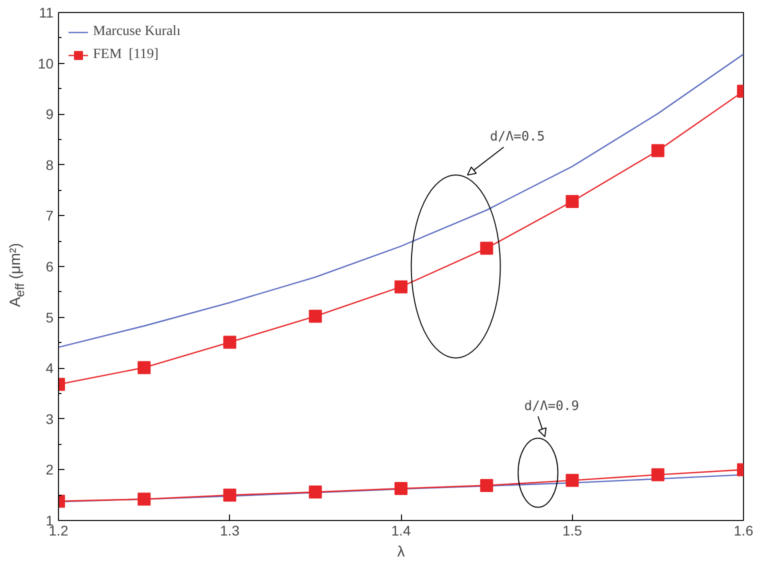  Describe the element at coordinates (552, 406) in the screenshot. I see `annotation: d/Λ=0.9` at that location.